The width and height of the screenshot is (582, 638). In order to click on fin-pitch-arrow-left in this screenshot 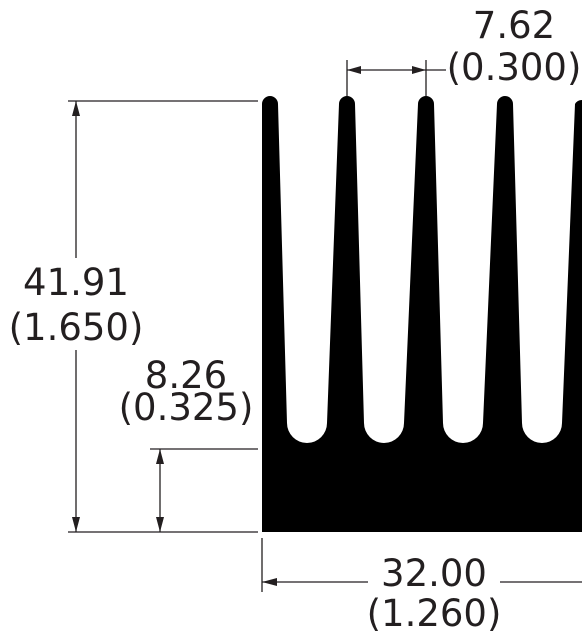, I will do `click(354, 70)`.